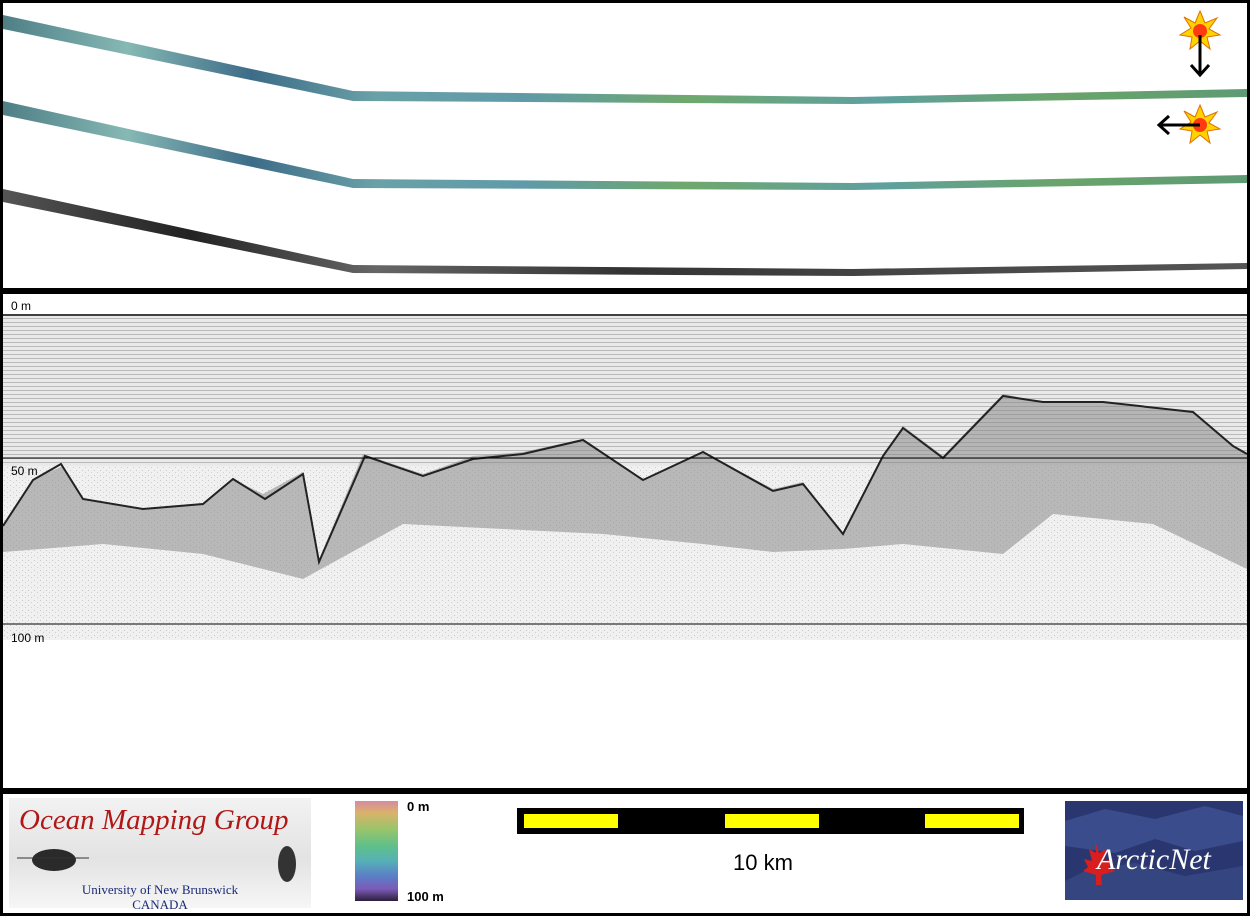 This screenshot has width=1250, height=916. Describe the element at coordinates (160, 889) in the screenshot. I see `omg-university: University of New Brunswick` at that location.